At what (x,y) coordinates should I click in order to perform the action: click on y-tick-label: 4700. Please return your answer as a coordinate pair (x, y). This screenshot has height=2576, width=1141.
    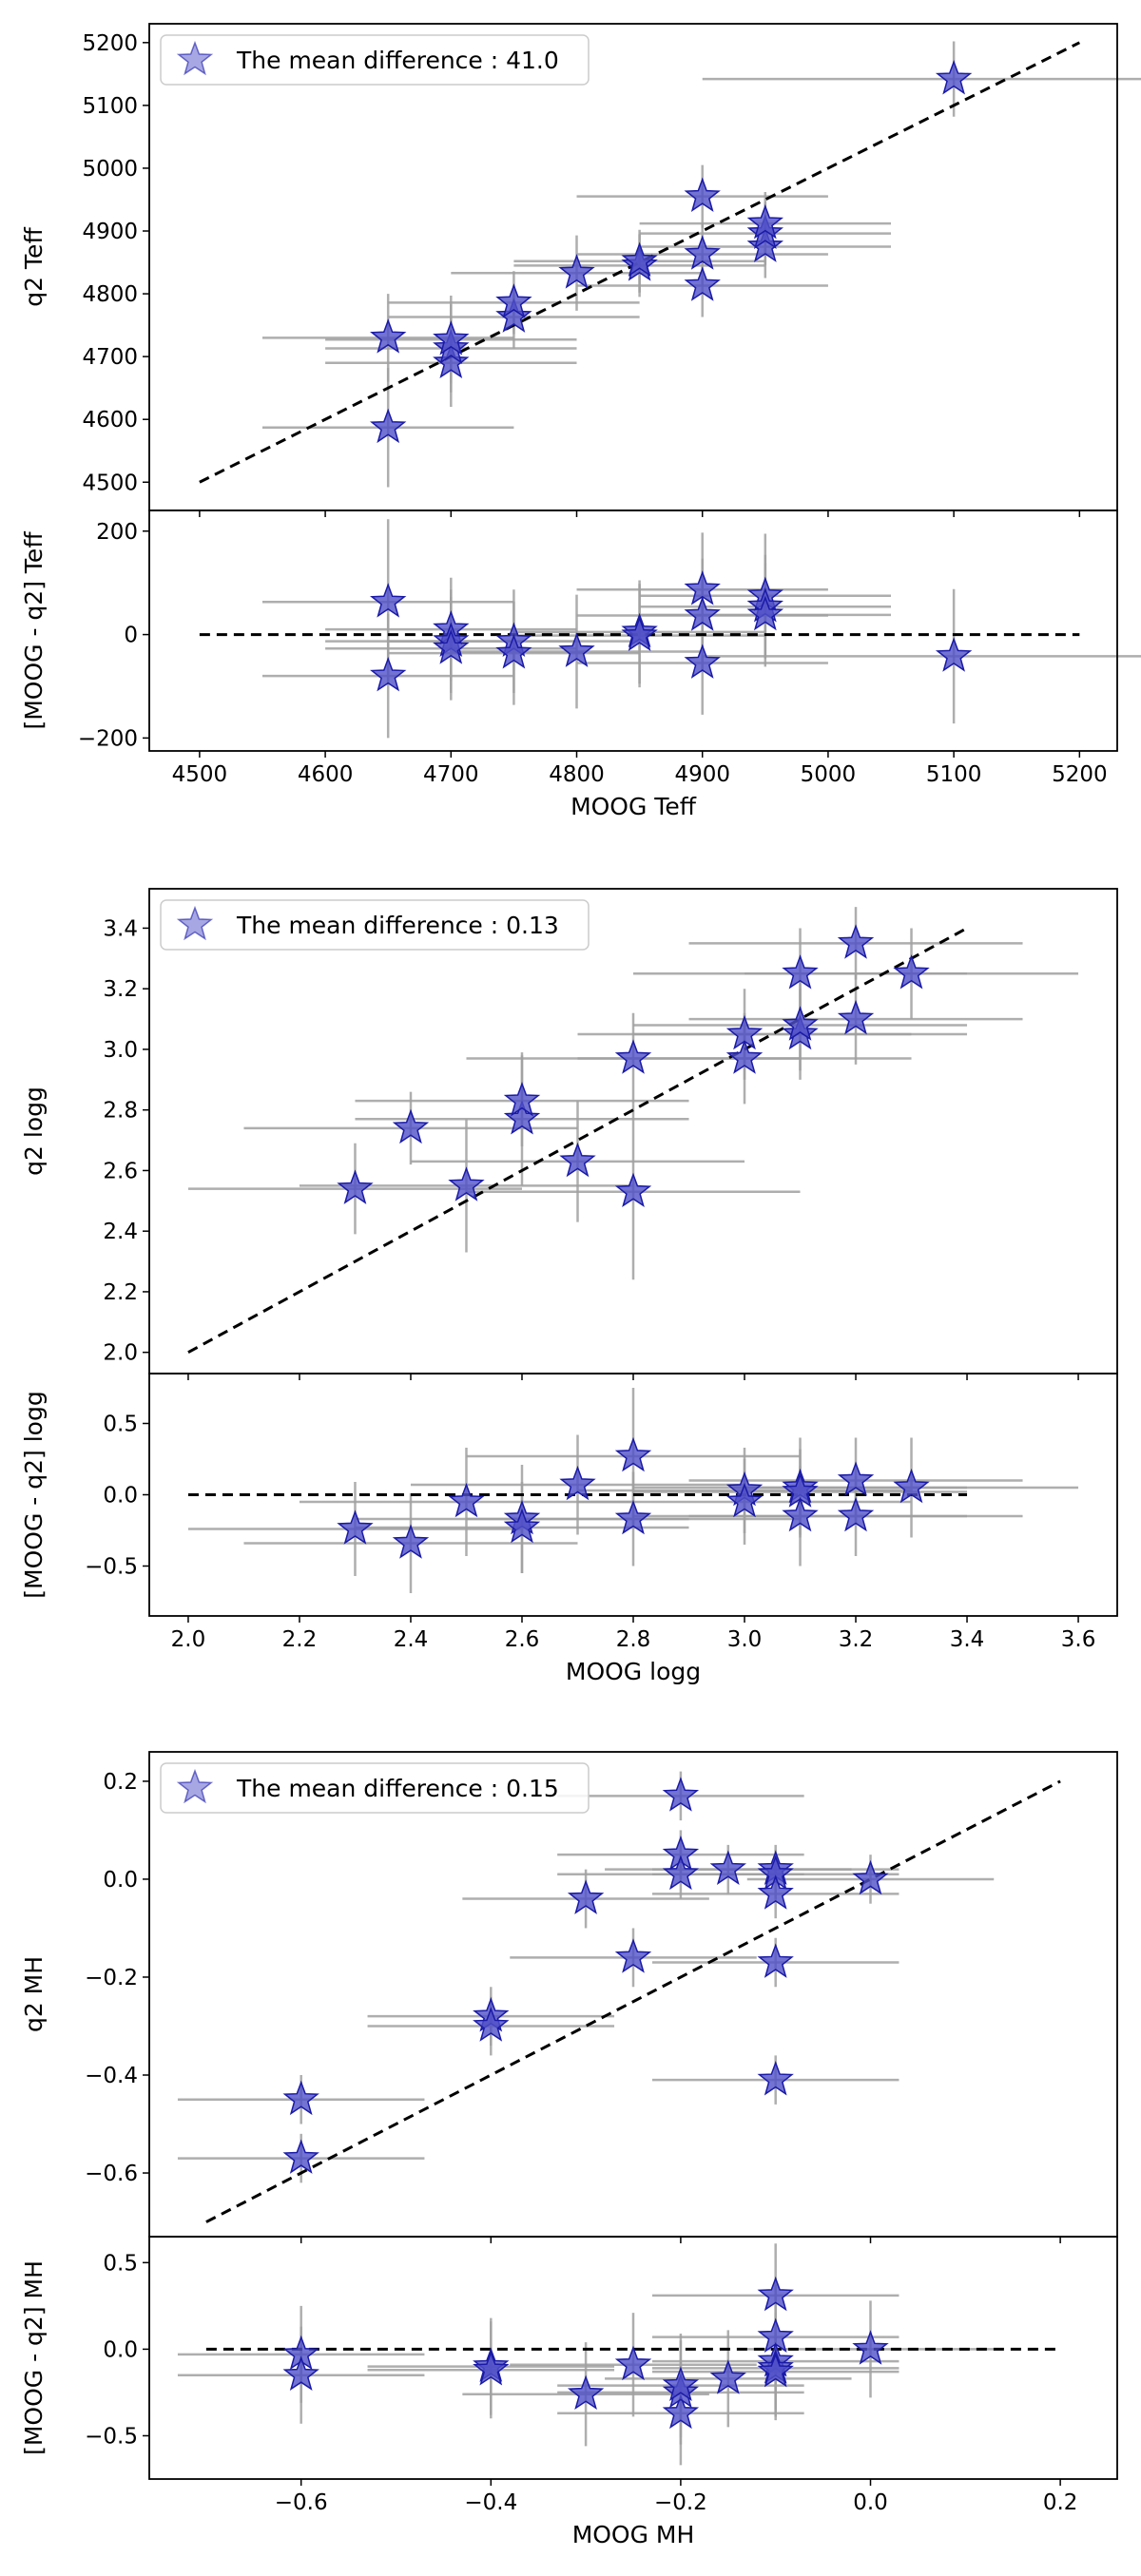
    Looking at the image, I should click on (110, 357).